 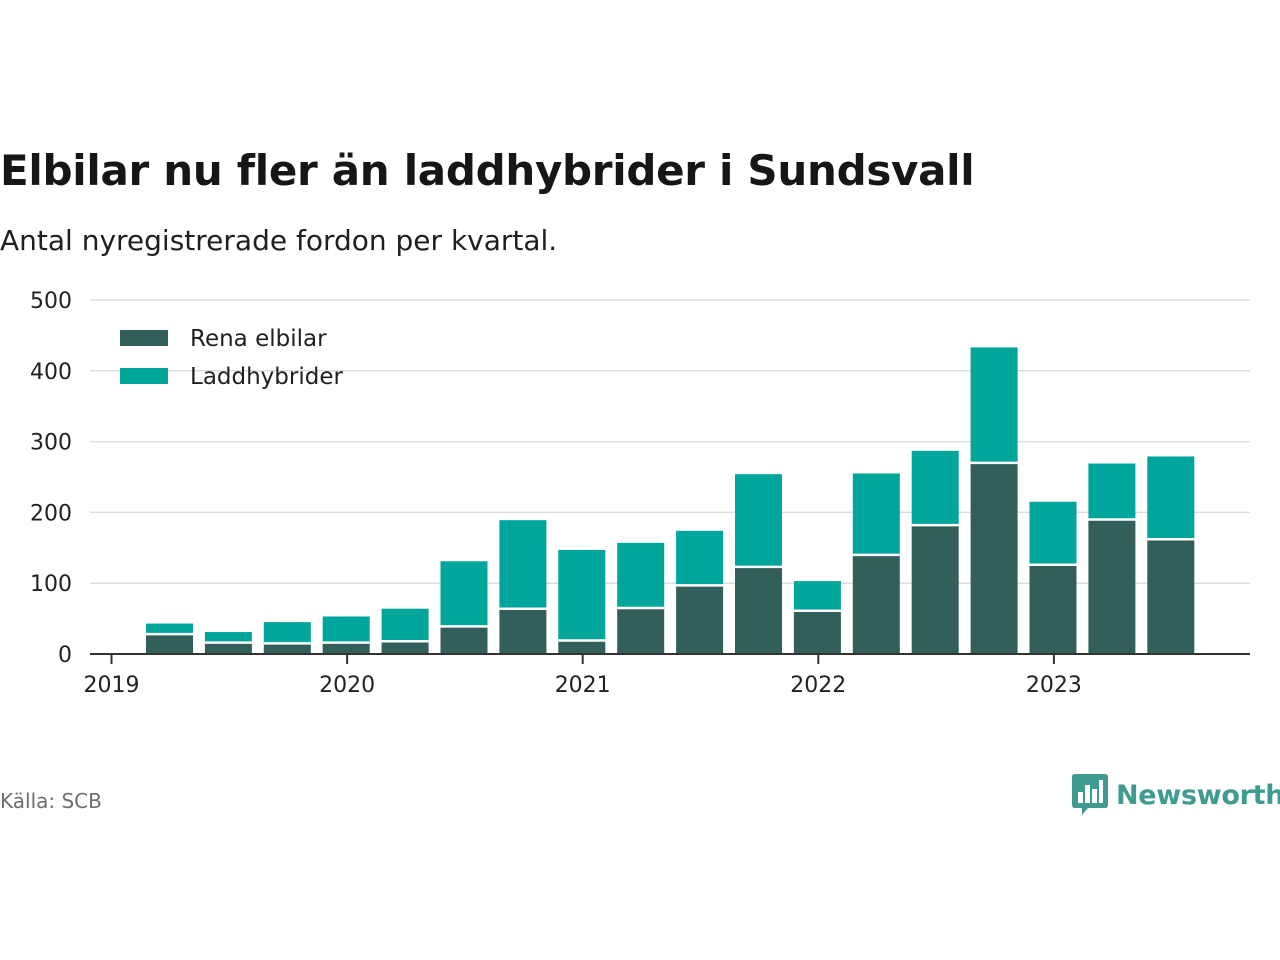 I want to click on x-tick-label: 2021, so click(x=583, y=685).